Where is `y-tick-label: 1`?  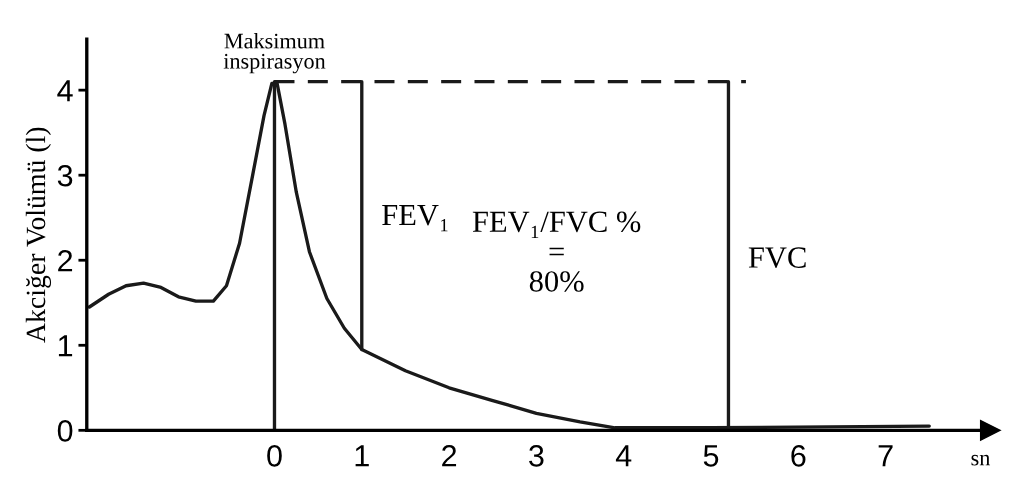 y-tick-label: 1 is located at coordinates (65, 346).